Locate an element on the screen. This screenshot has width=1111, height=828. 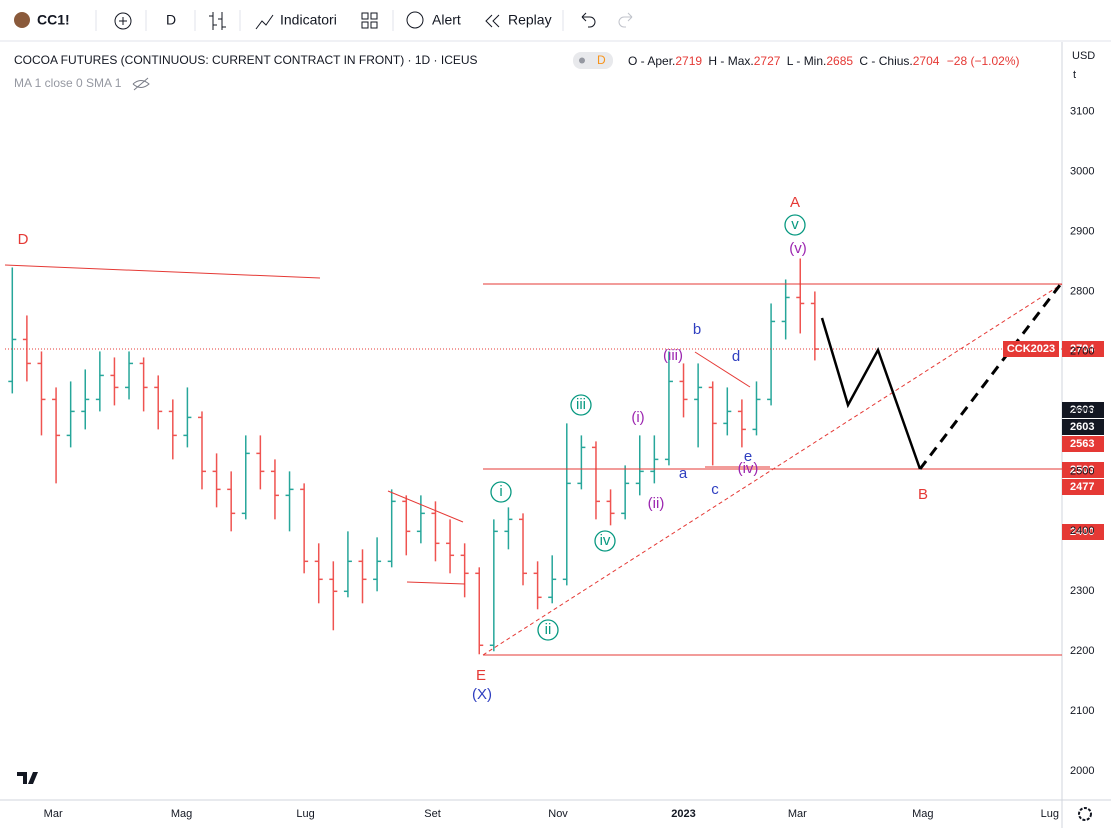
wave-label: A is located at coordinates (795, 202).